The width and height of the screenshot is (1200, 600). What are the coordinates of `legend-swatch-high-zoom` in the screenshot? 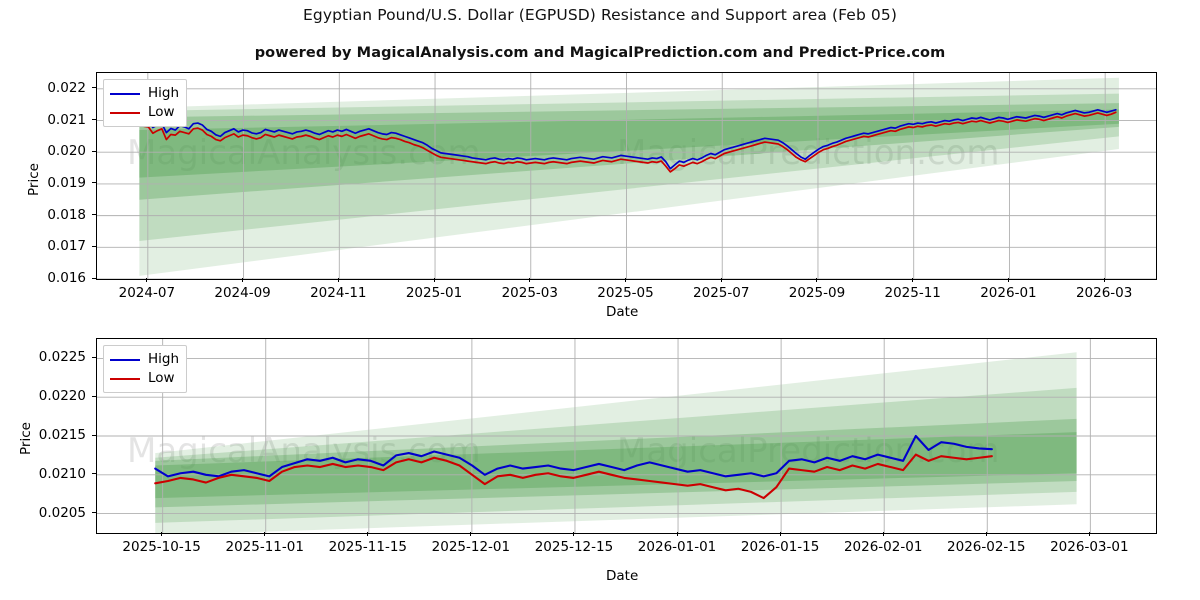 It's located at (125, 359).